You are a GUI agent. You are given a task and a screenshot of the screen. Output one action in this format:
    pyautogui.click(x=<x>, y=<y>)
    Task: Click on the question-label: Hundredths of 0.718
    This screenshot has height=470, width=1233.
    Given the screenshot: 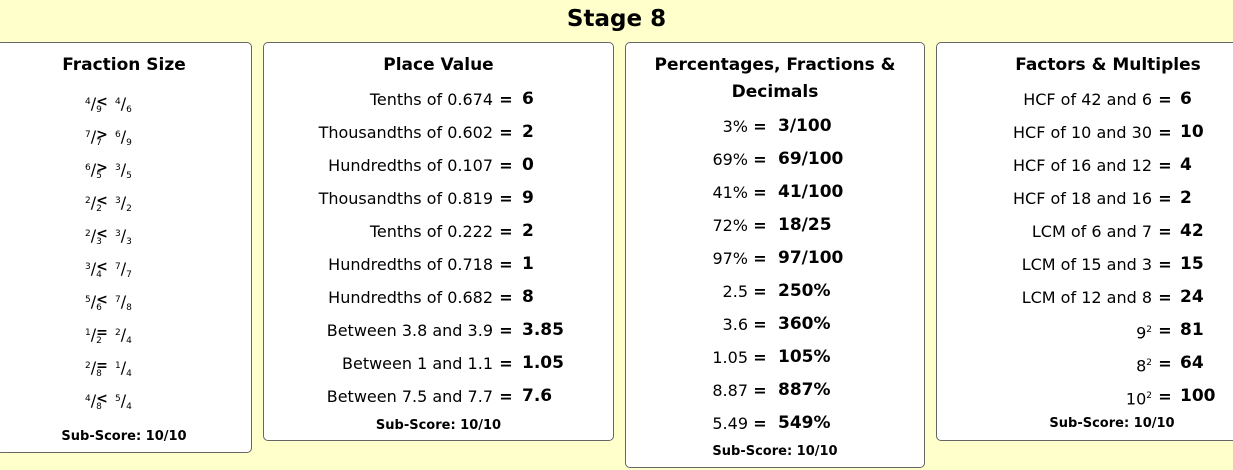 What is the action you would take?
    pyautogui.click(x=410, y=264)
    